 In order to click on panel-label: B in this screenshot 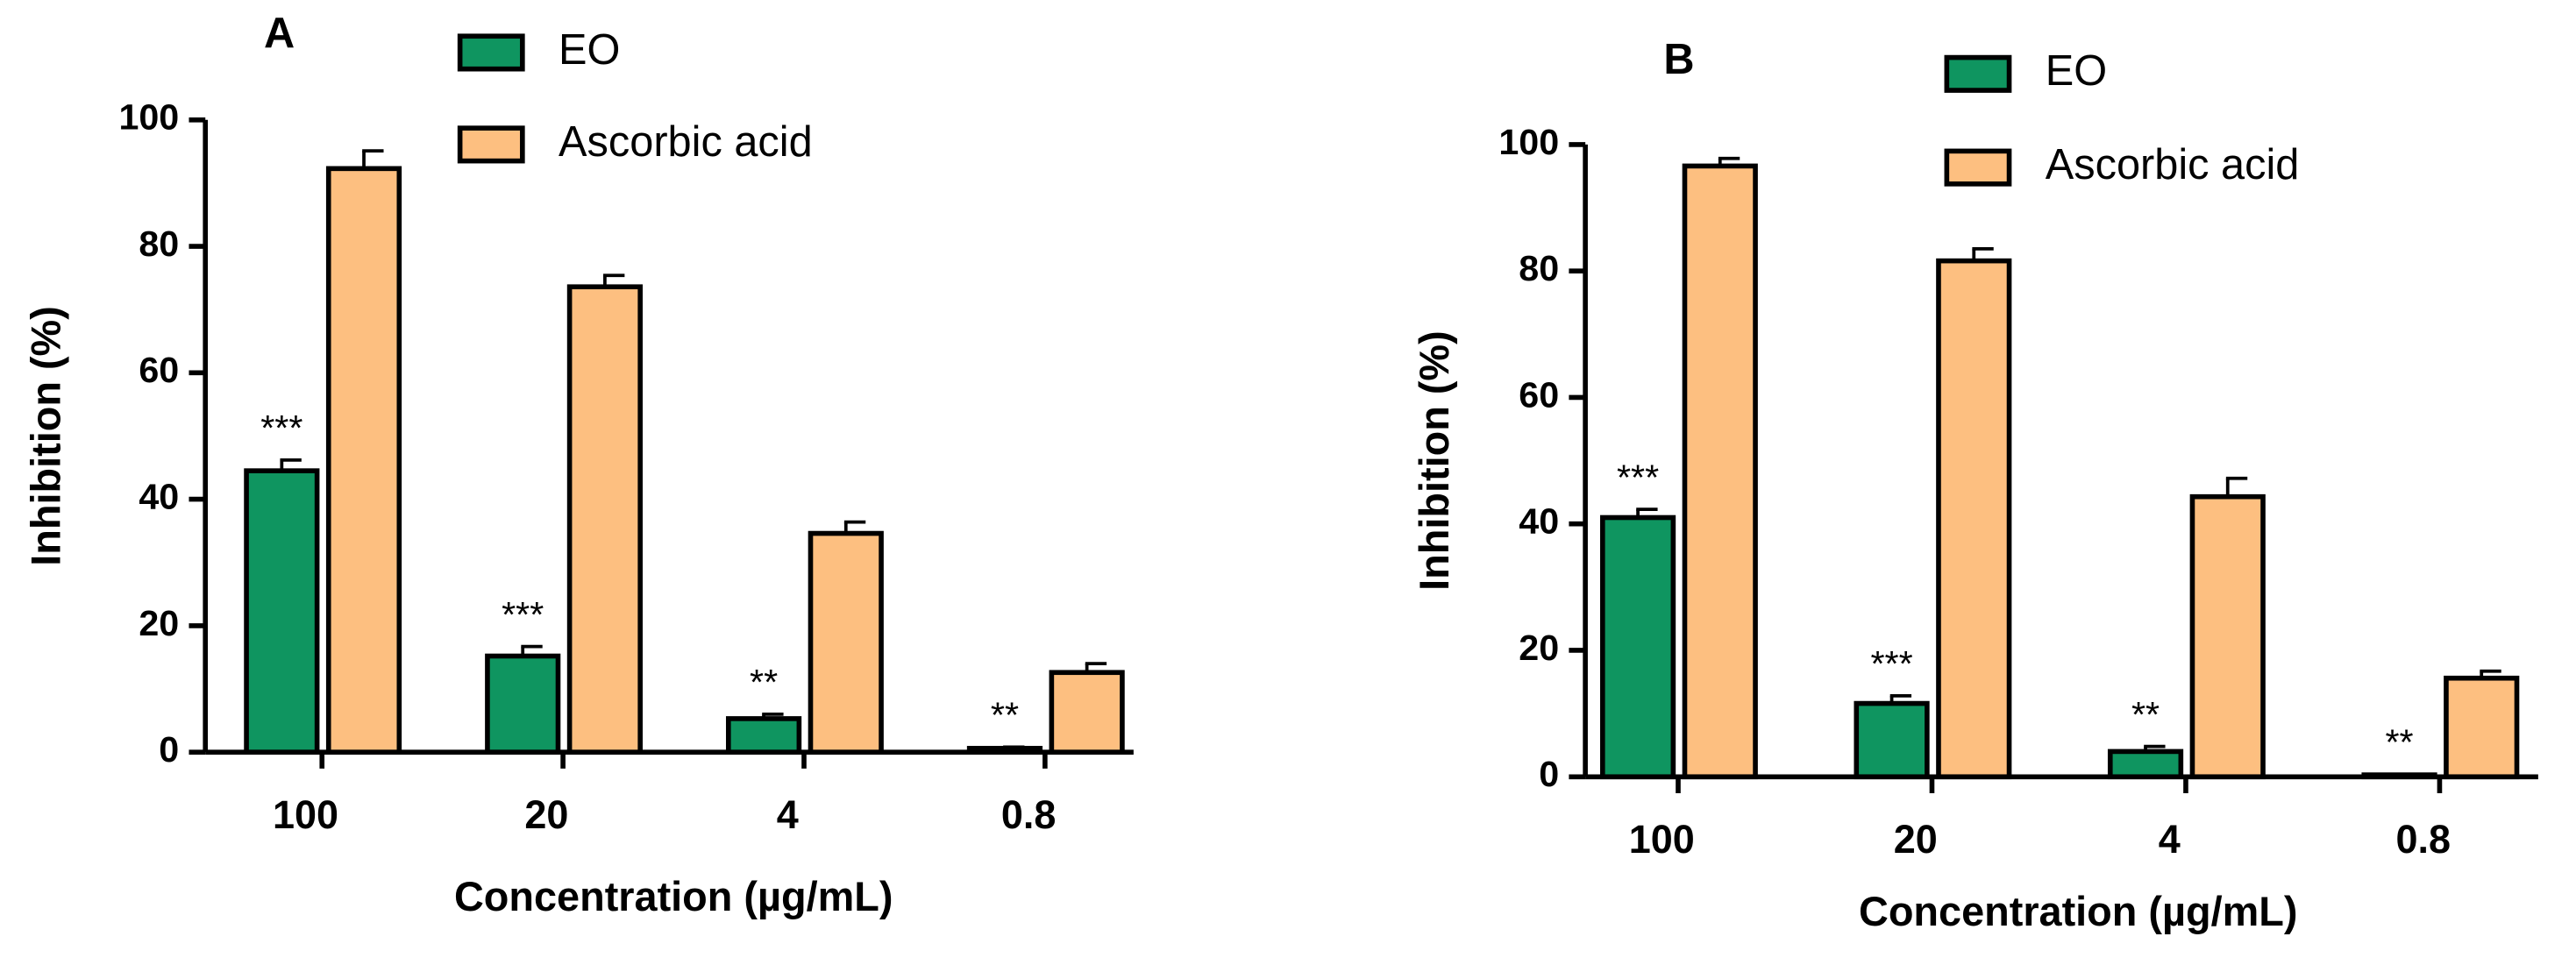, I will do `click(1678, 60)`.